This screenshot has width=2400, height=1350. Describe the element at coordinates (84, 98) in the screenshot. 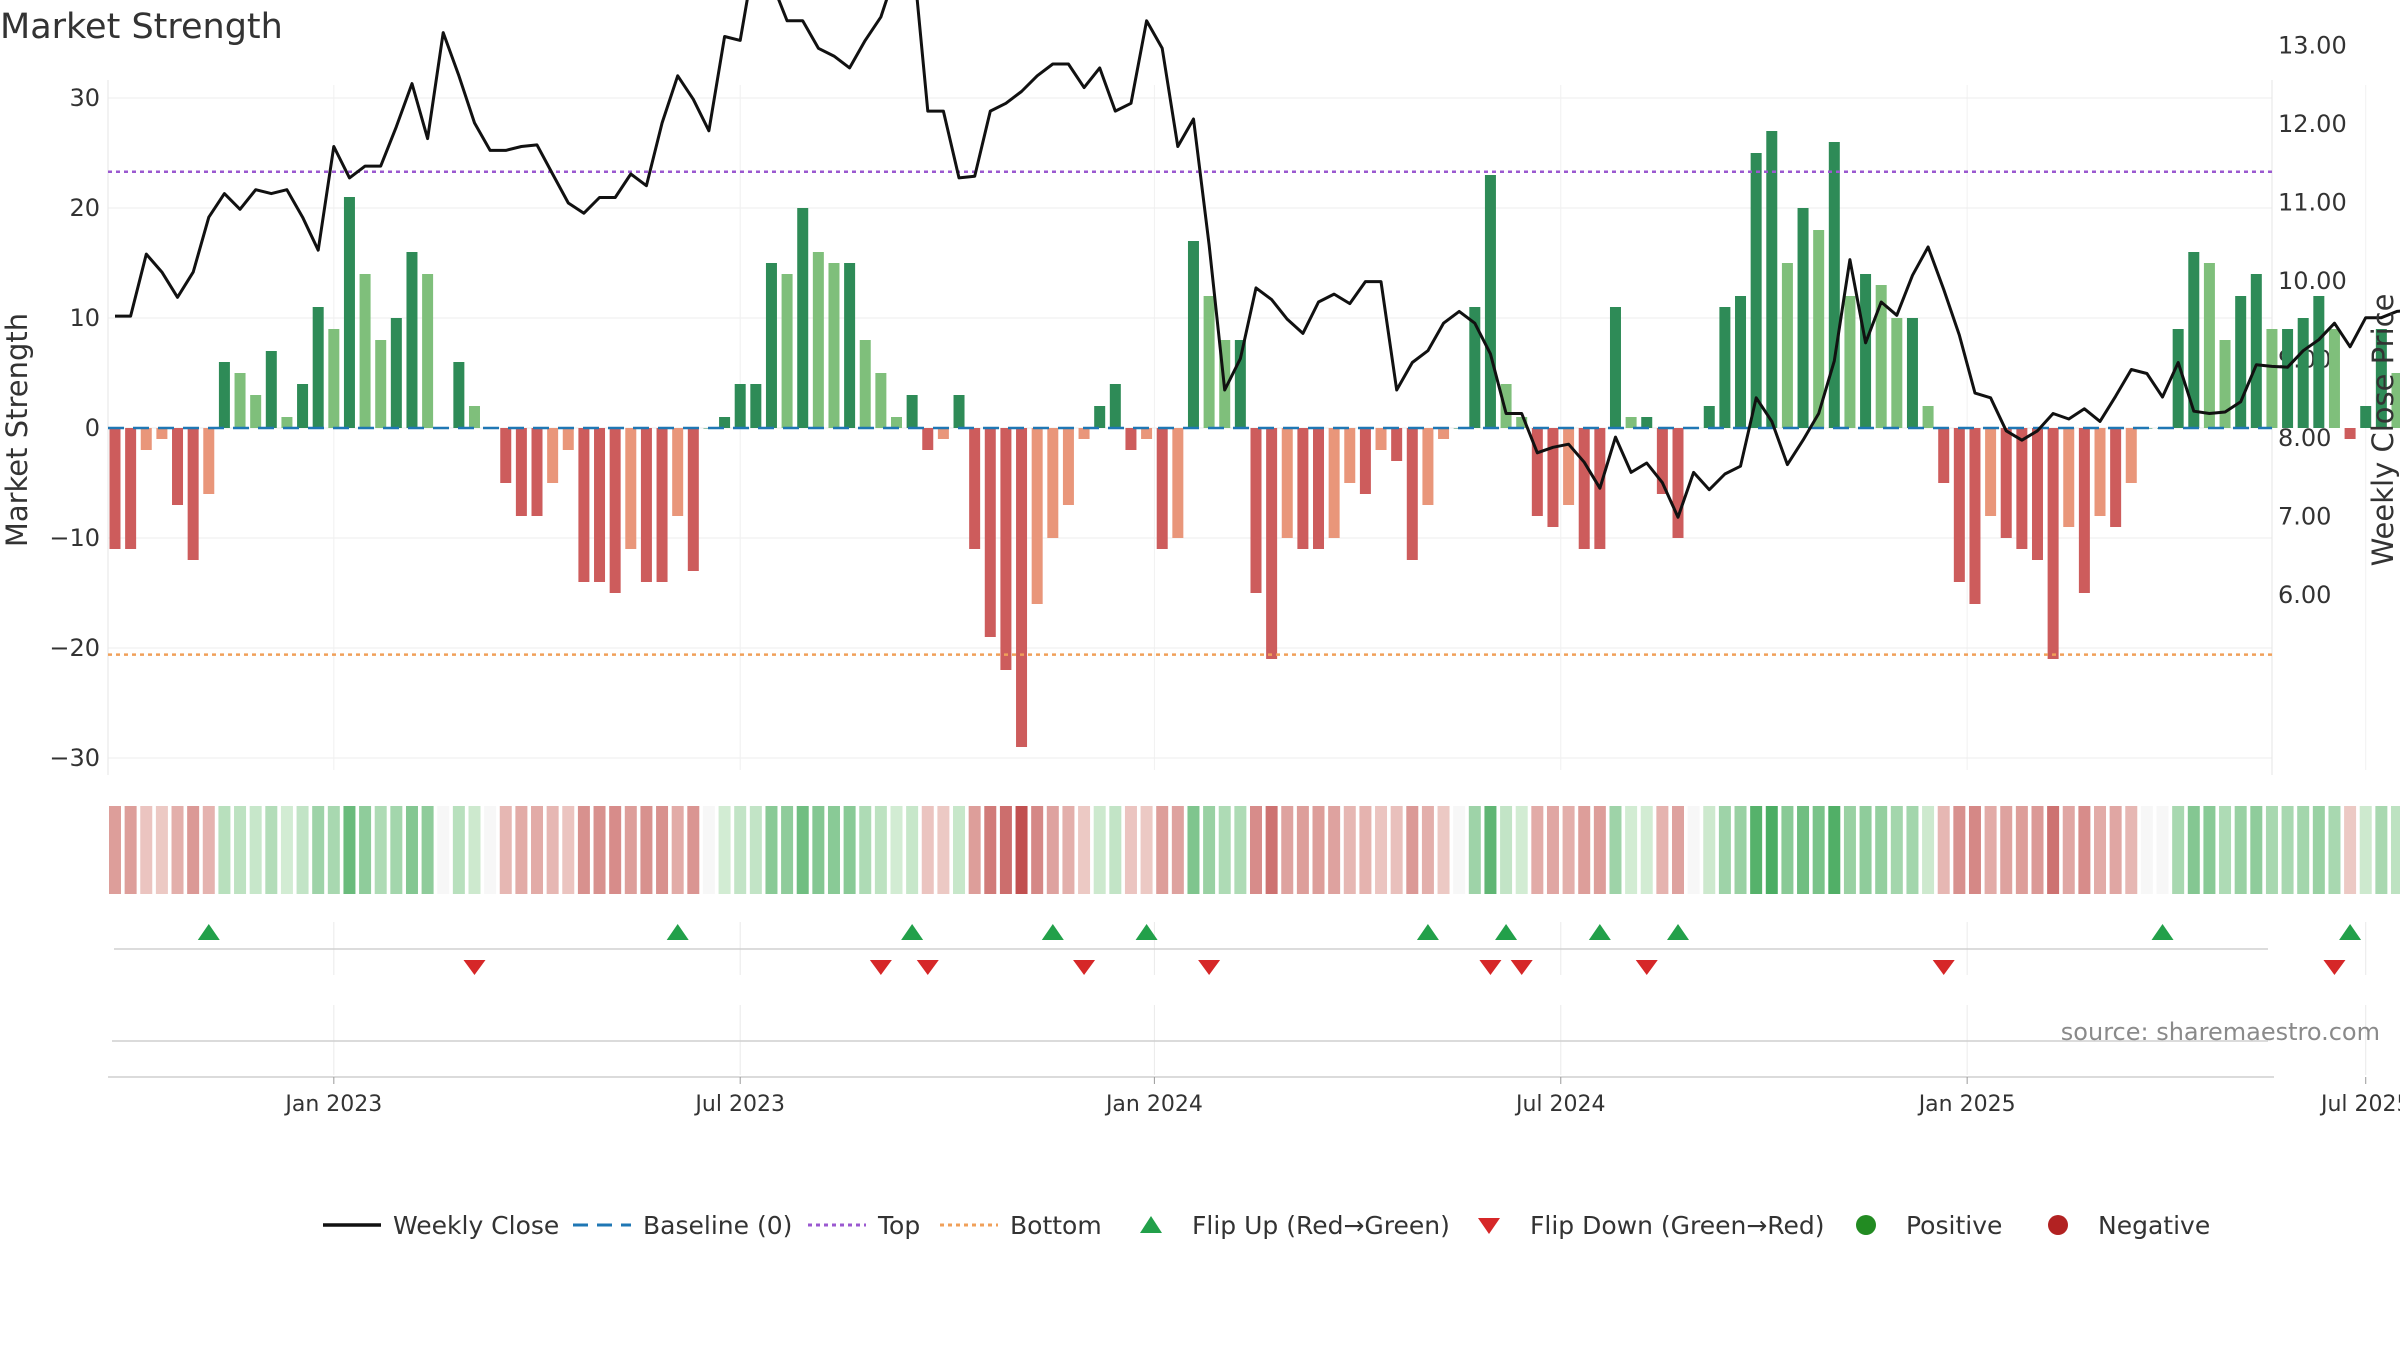

I see `left-tick-label: 30` at that location.